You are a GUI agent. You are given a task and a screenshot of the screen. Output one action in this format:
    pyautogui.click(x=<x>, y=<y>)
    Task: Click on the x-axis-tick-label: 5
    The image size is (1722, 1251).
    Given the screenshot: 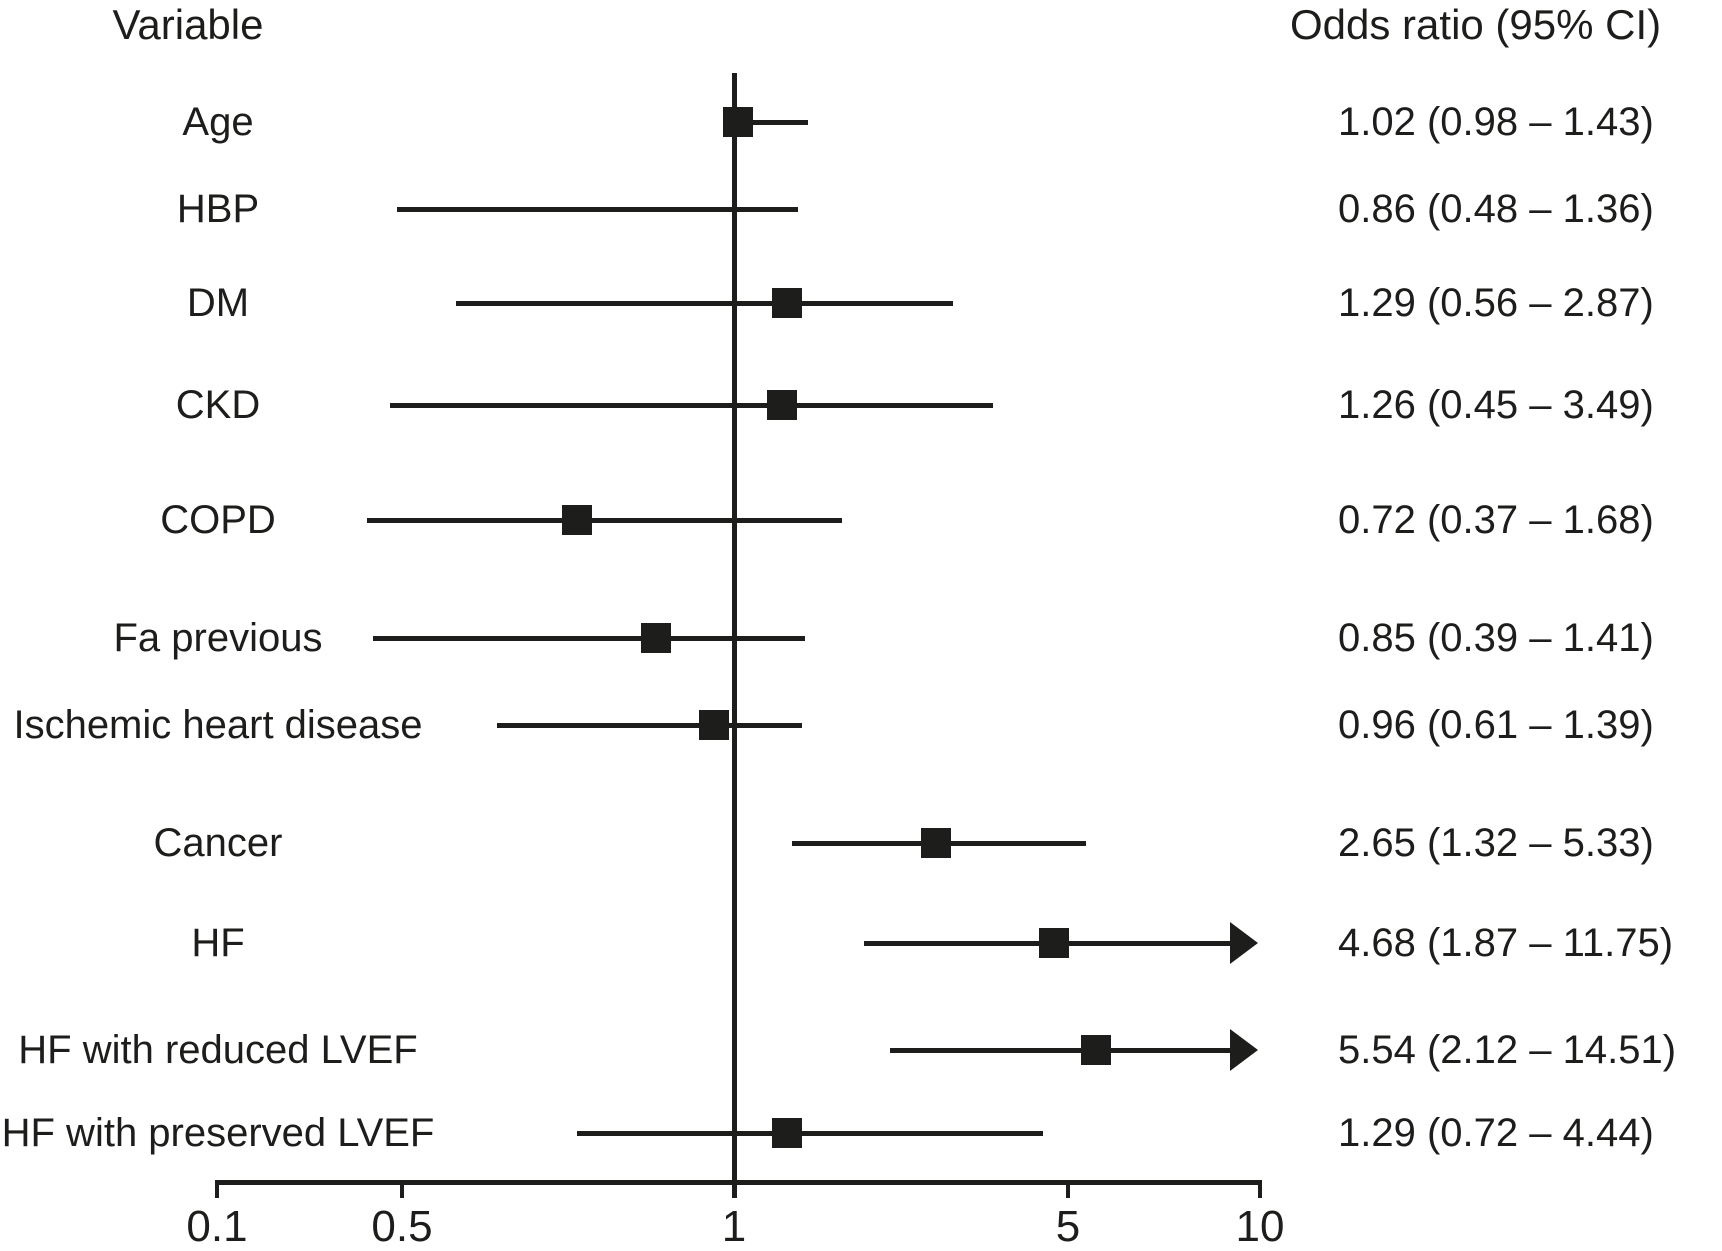 What is the action you would take?
    pyautogui.click(x=1068, y=1226)
    